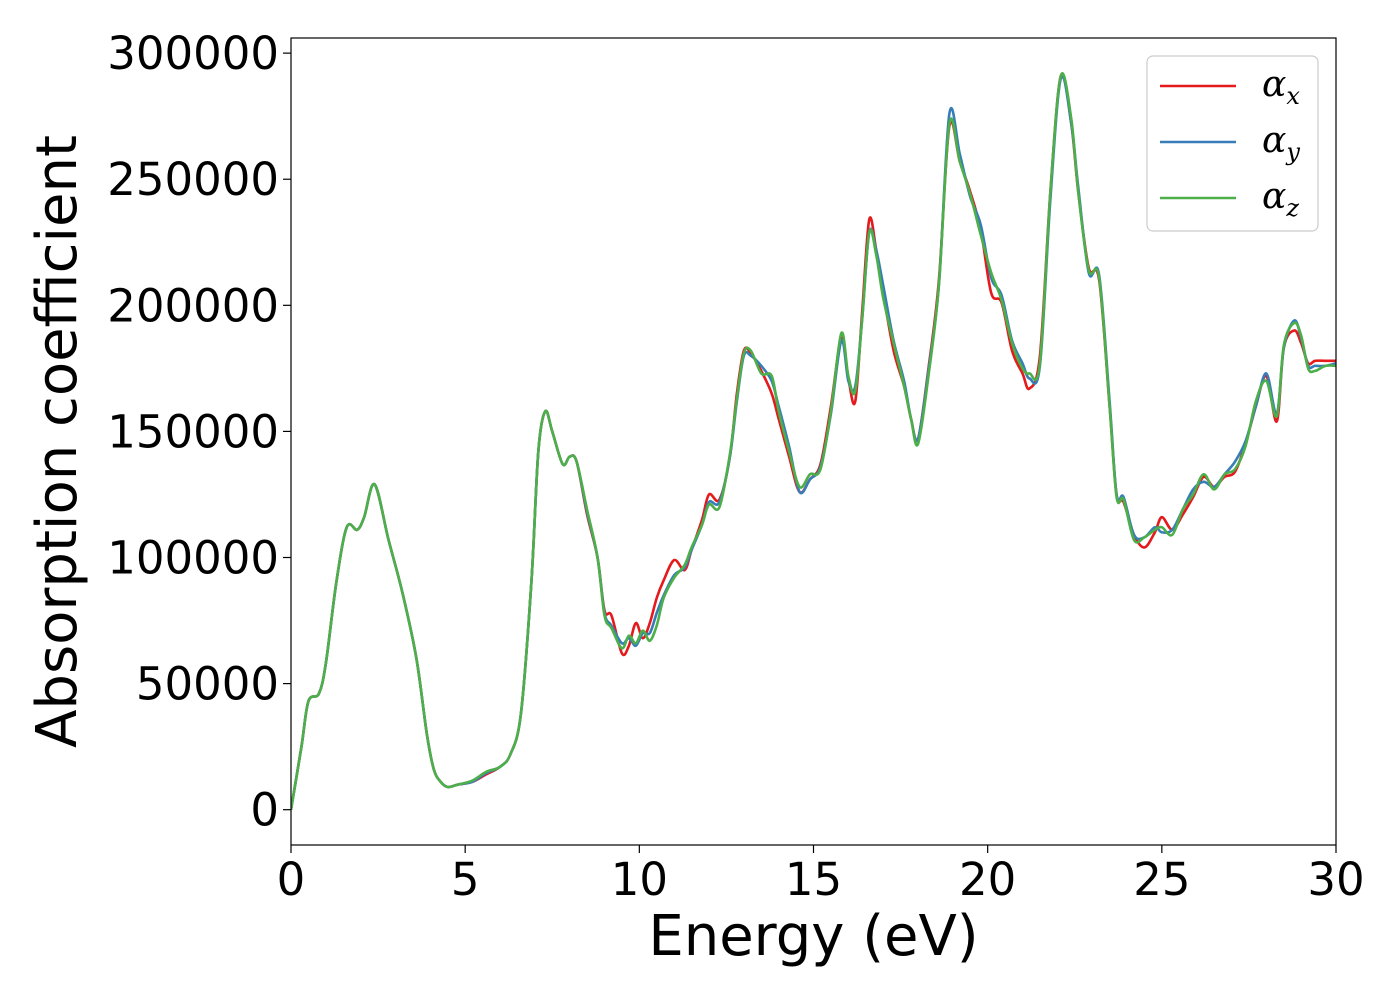 The image size is (1400, 1000). Describe the element at coordinates (193, 558) in the screenshot. I see `y-tick-label: 100000` at that location.